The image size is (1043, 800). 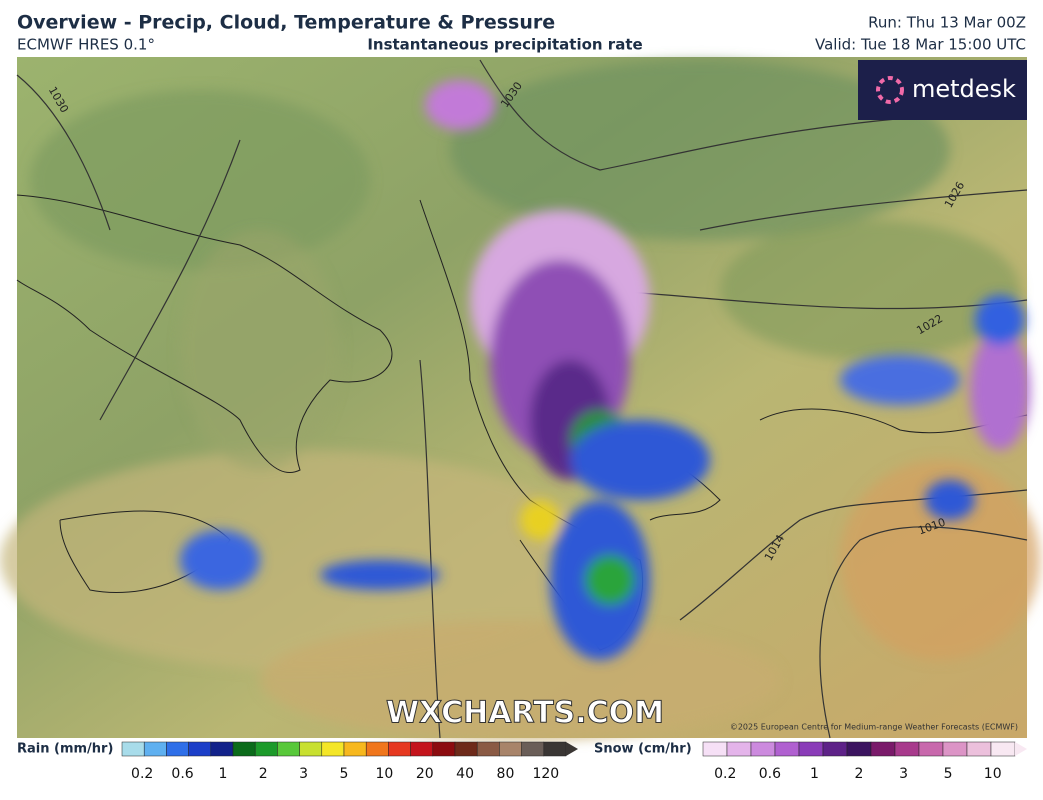 What do you see at coordinates (303, 774) in the screenshot?
I see `rain-tick-label: 3` at bounding box center [303, 774].